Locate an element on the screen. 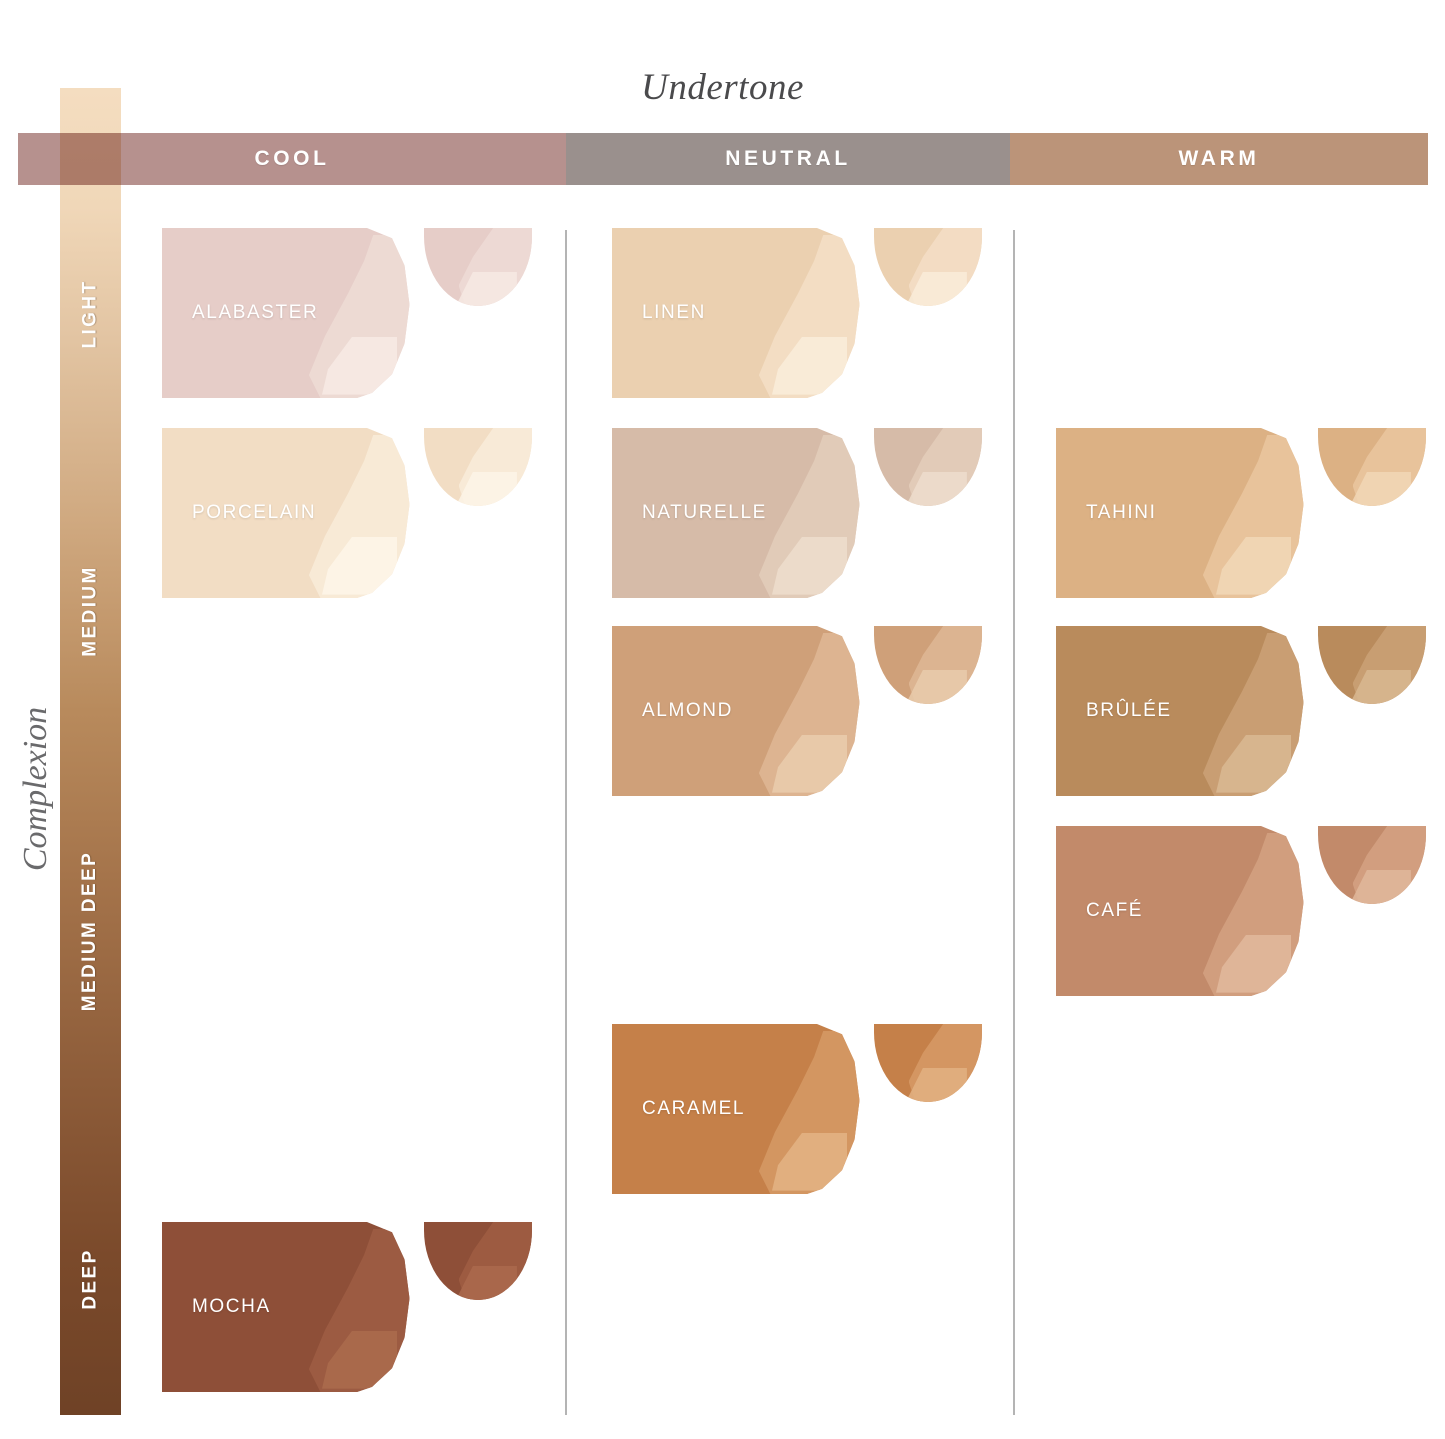  shade-swatch-linen: LINEN is located at coordinates (797, 313).